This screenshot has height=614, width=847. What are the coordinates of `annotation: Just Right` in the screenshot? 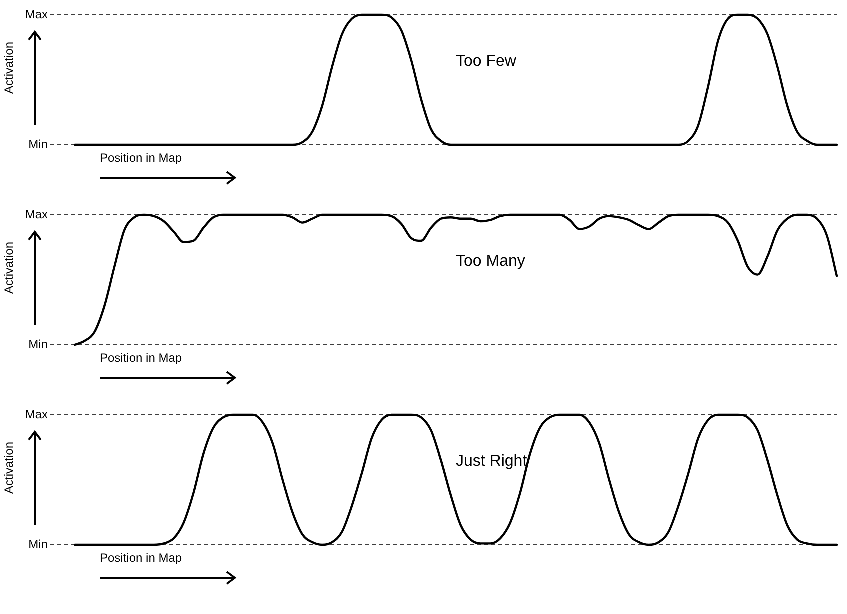 It's located at (492, 461).